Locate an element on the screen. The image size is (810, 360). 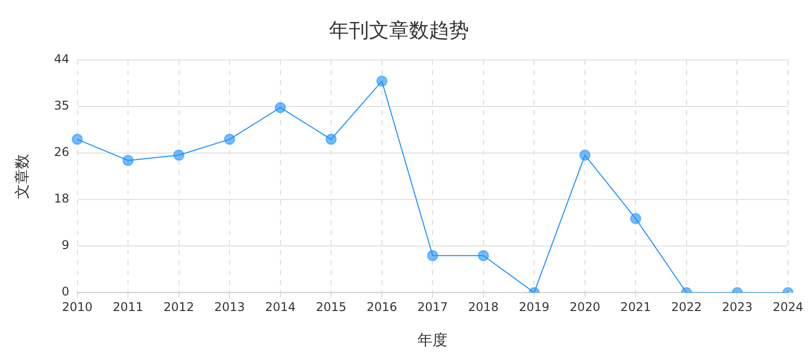
x-tick-label: 2021 is located at coordinates (635, 307).